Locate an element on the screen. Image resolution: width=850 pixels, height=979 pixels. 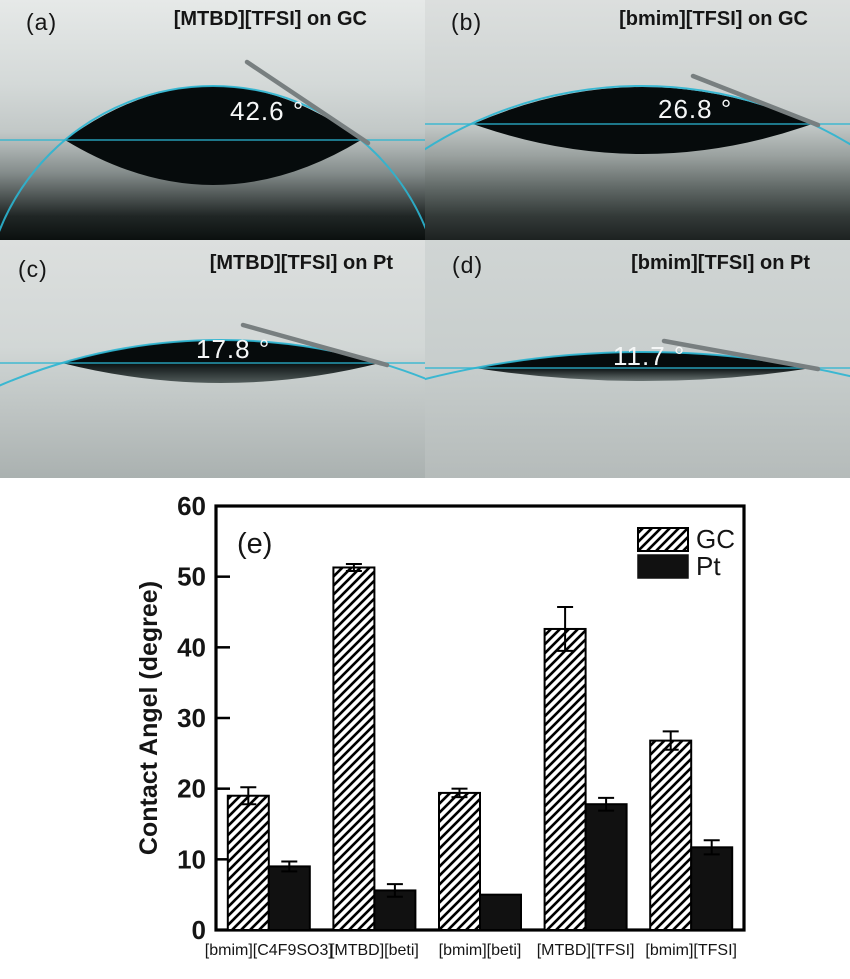
droplet-photo-d is located at coordinates (637, 359).